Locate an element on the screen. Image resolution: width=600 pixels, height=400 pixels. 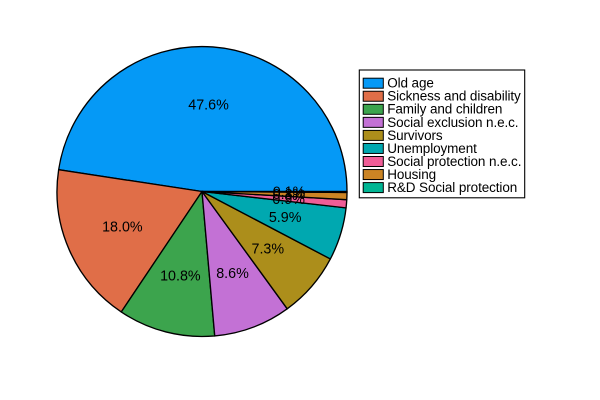
svg-text: Survivors is located at coordinates (415, 135).